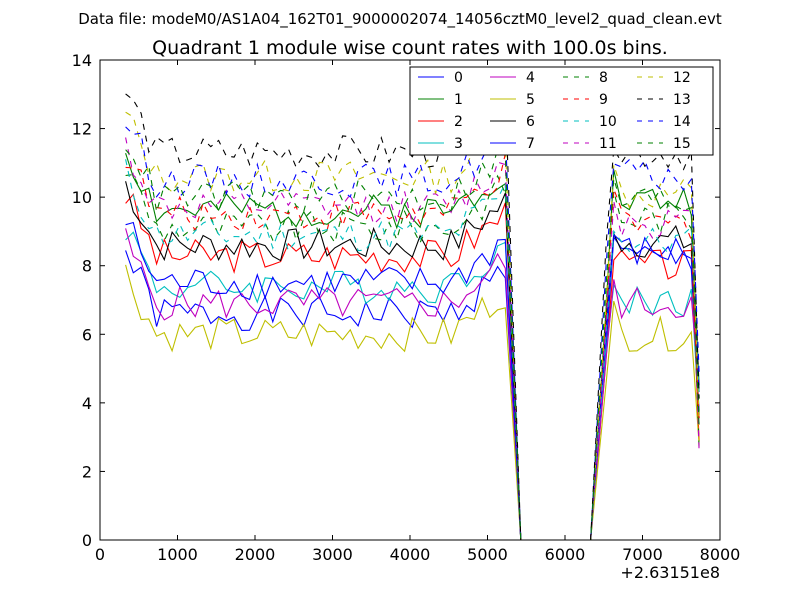 This screenshot has height=600, width=800. I want to click on legend-label-10: 10, so click(608, 122).